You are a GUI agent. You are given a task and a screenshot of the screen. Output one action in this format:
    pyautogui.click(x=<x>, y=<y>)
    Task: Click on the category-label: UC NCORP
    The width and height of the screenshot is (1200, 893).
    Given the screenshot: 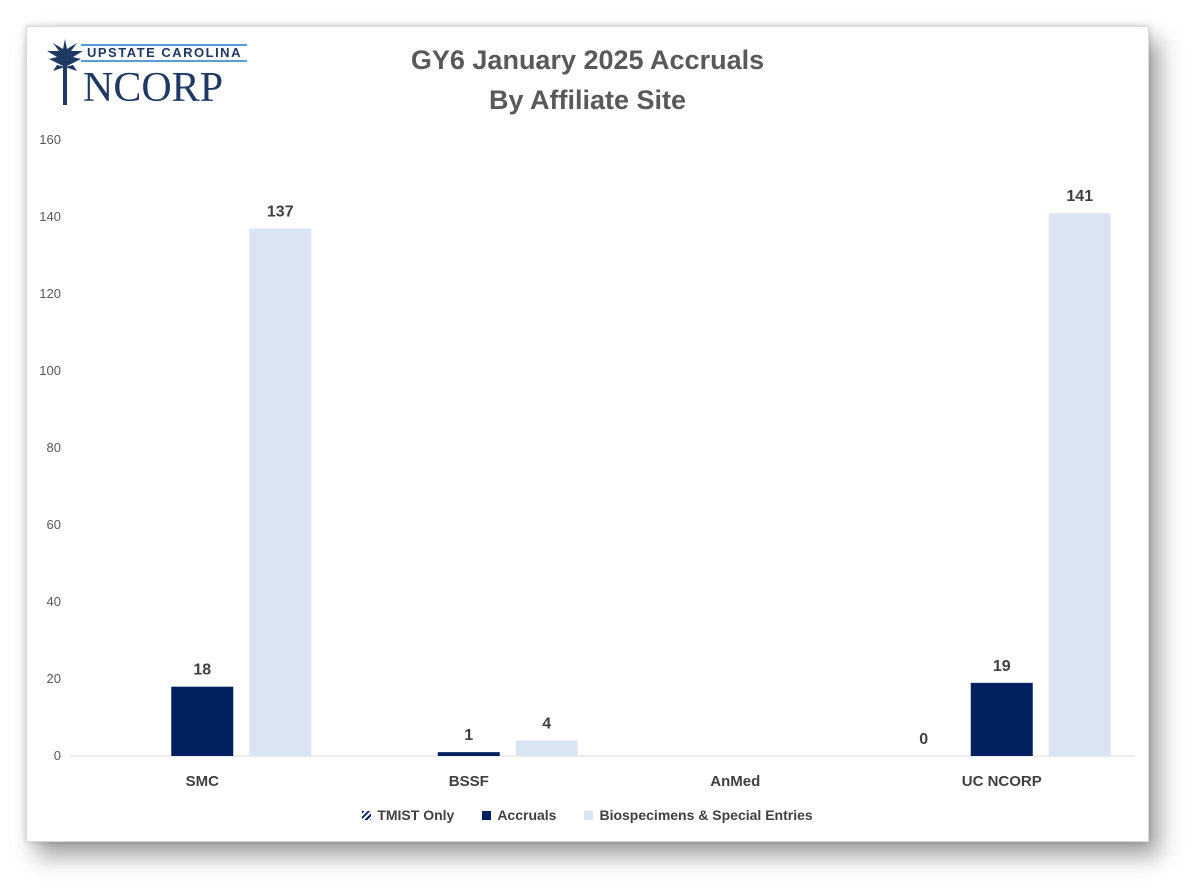 What is the action you would take?
    pyautogui.click(x=1002, y=781)
    